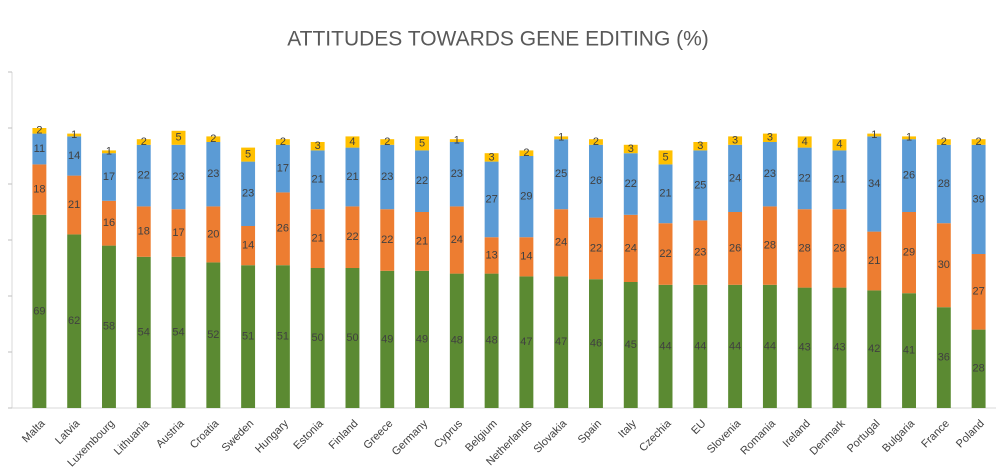 This screenshot has width=996, height=474. I want to click on value-label: 30, so click(944, 265).